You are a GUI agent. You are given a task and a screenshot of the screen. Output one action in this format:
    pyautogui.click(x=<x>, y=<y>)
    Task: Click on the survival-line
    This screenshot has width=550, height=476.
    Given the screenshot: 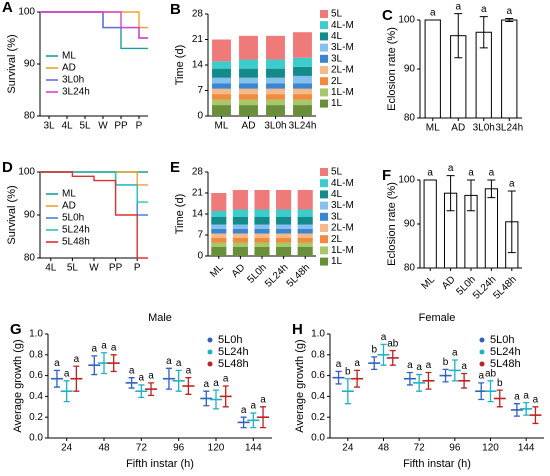 What is the action you would take?
    pyautogui.click(x=94, y=25)
    